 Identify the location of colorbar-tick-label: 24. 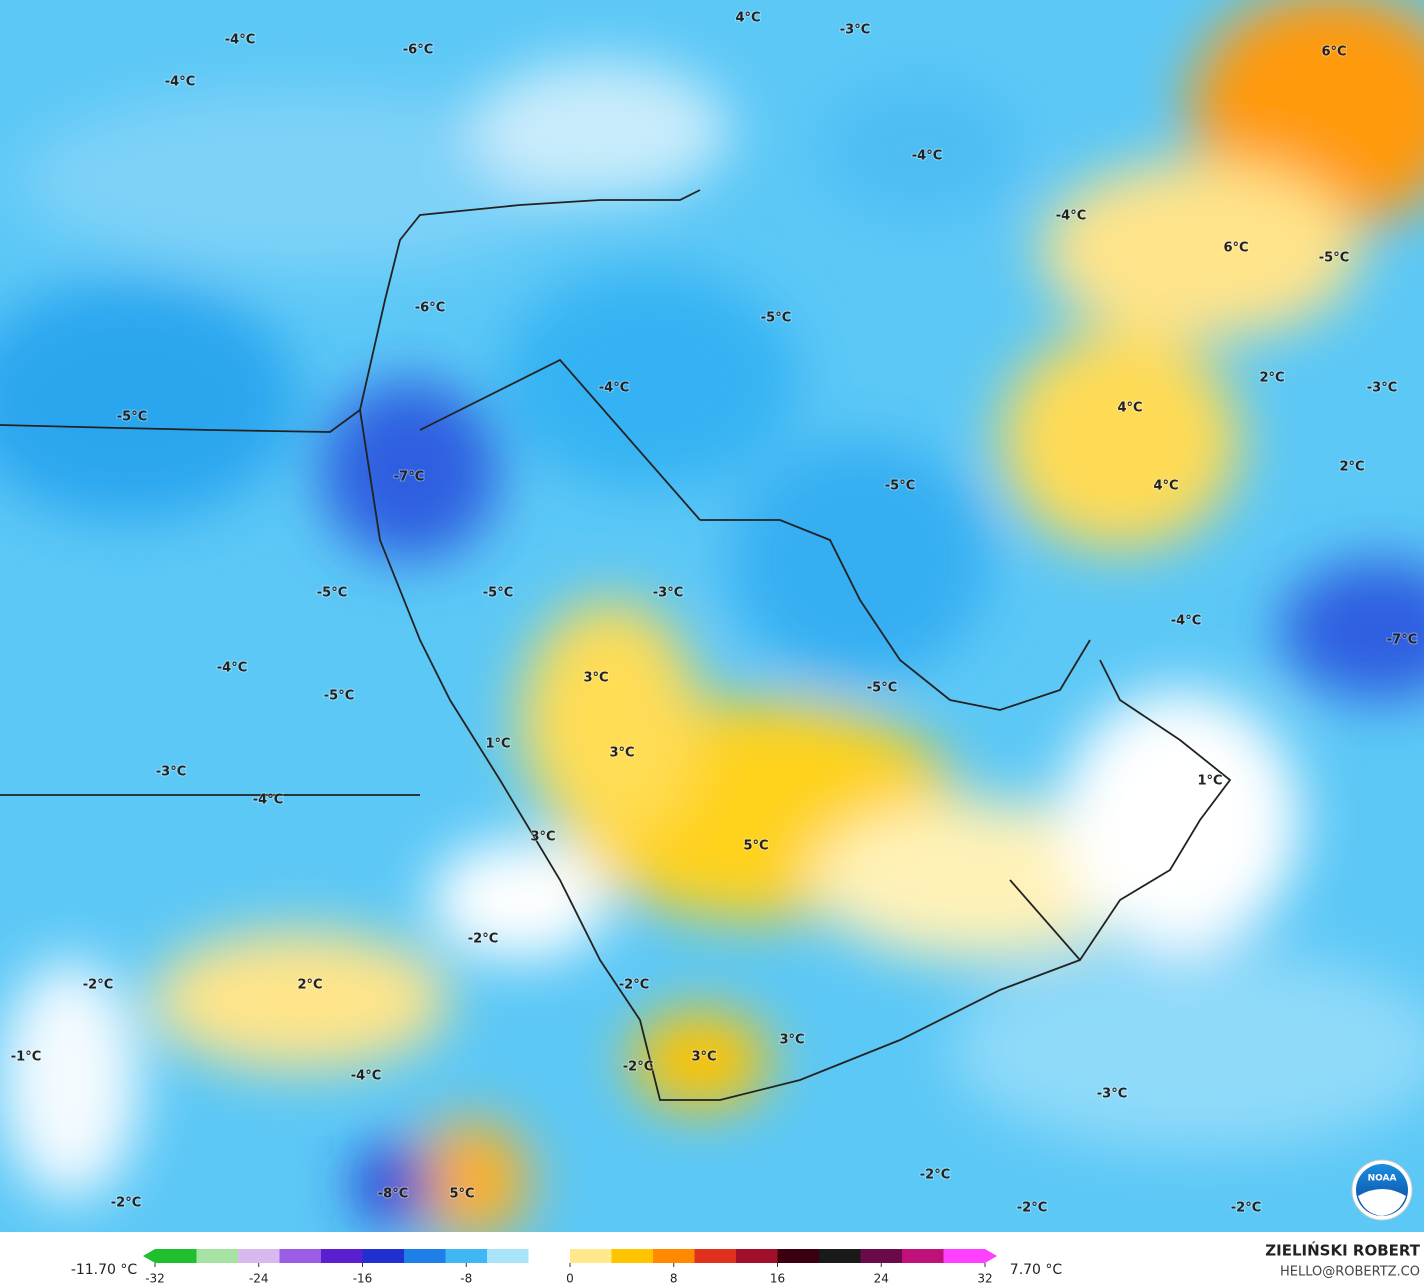
(881, 1279).